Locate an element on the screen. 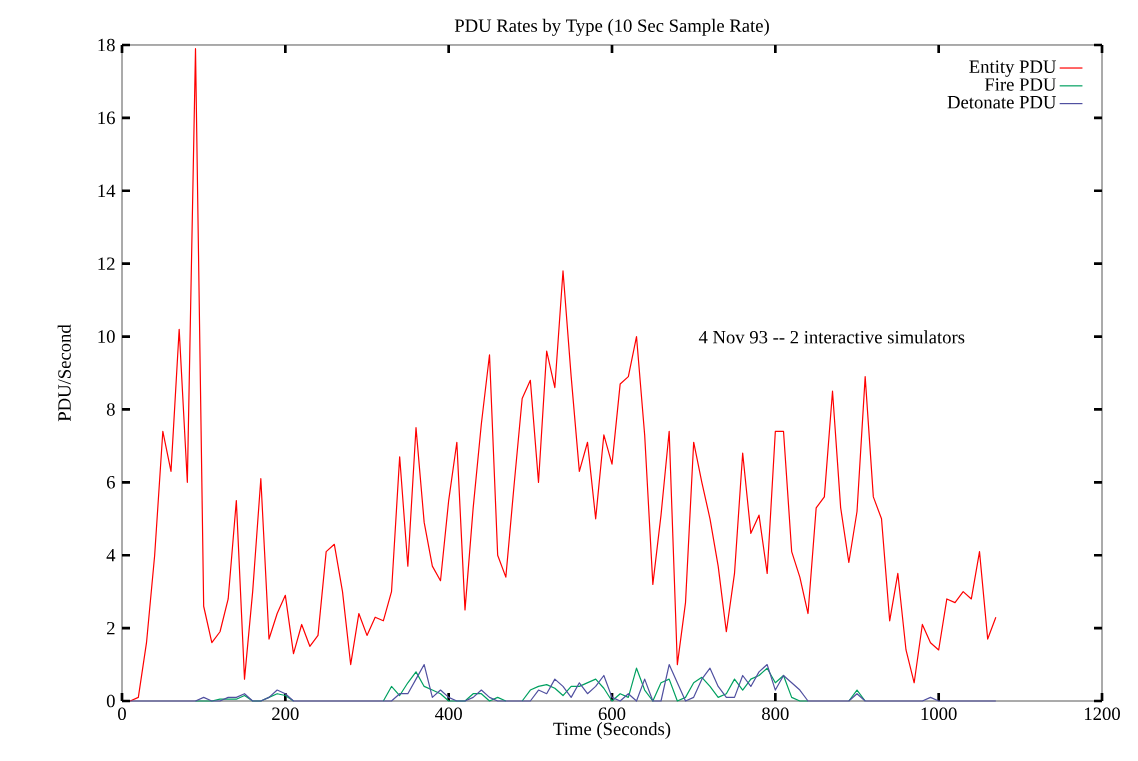  legend-label: Detonate PDU is located at coordinates (1002, 102).